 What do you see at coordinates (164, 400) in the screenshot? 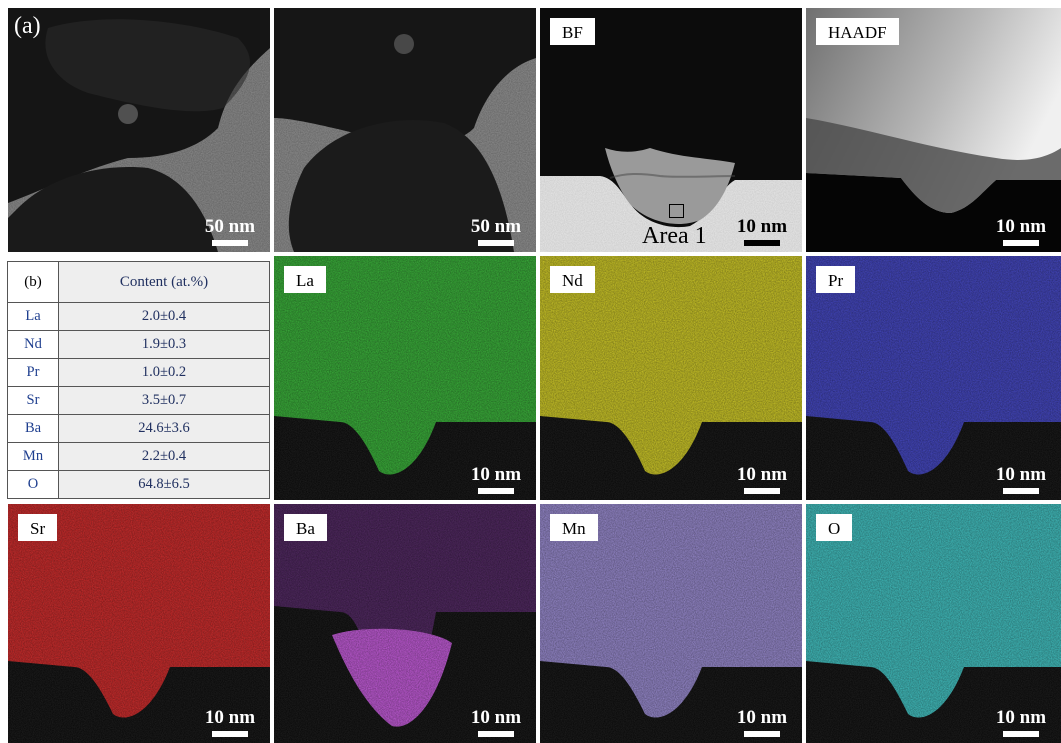
I see `value-cell: 3.5±0.7` at bounding box center [164, 400].